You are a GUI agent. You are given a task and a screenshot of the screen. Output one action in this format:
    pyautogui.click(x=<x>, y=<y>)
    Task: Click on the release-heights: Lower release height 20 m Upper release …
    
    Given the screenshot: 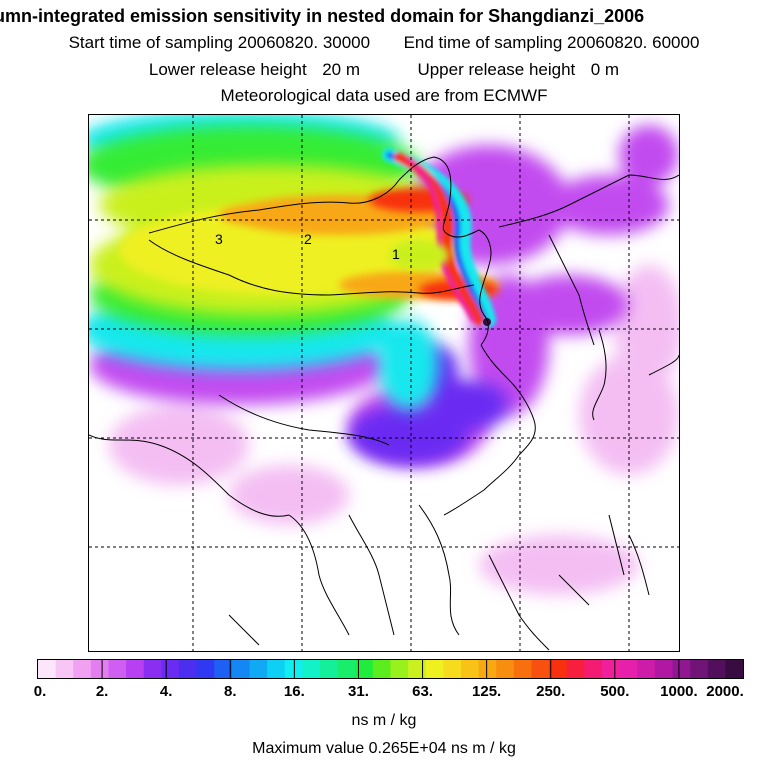 What is the action you would take?
    pyautogui.click(x=384, y=70)
    